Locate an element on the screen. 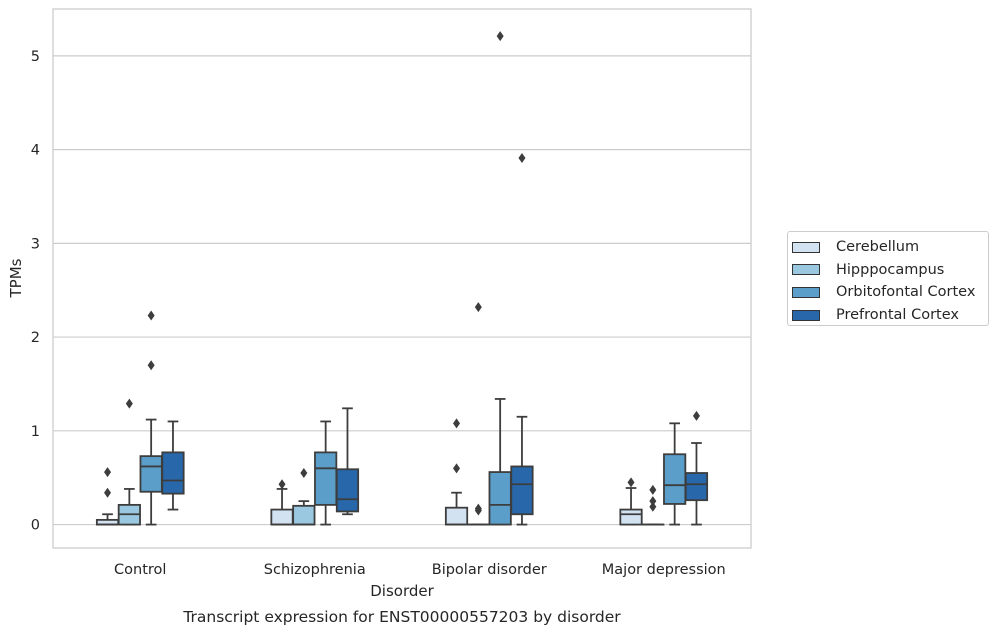 This screenshot has height=634, width=999. y-tick-label: 3 is located at coordinates (35, 244).